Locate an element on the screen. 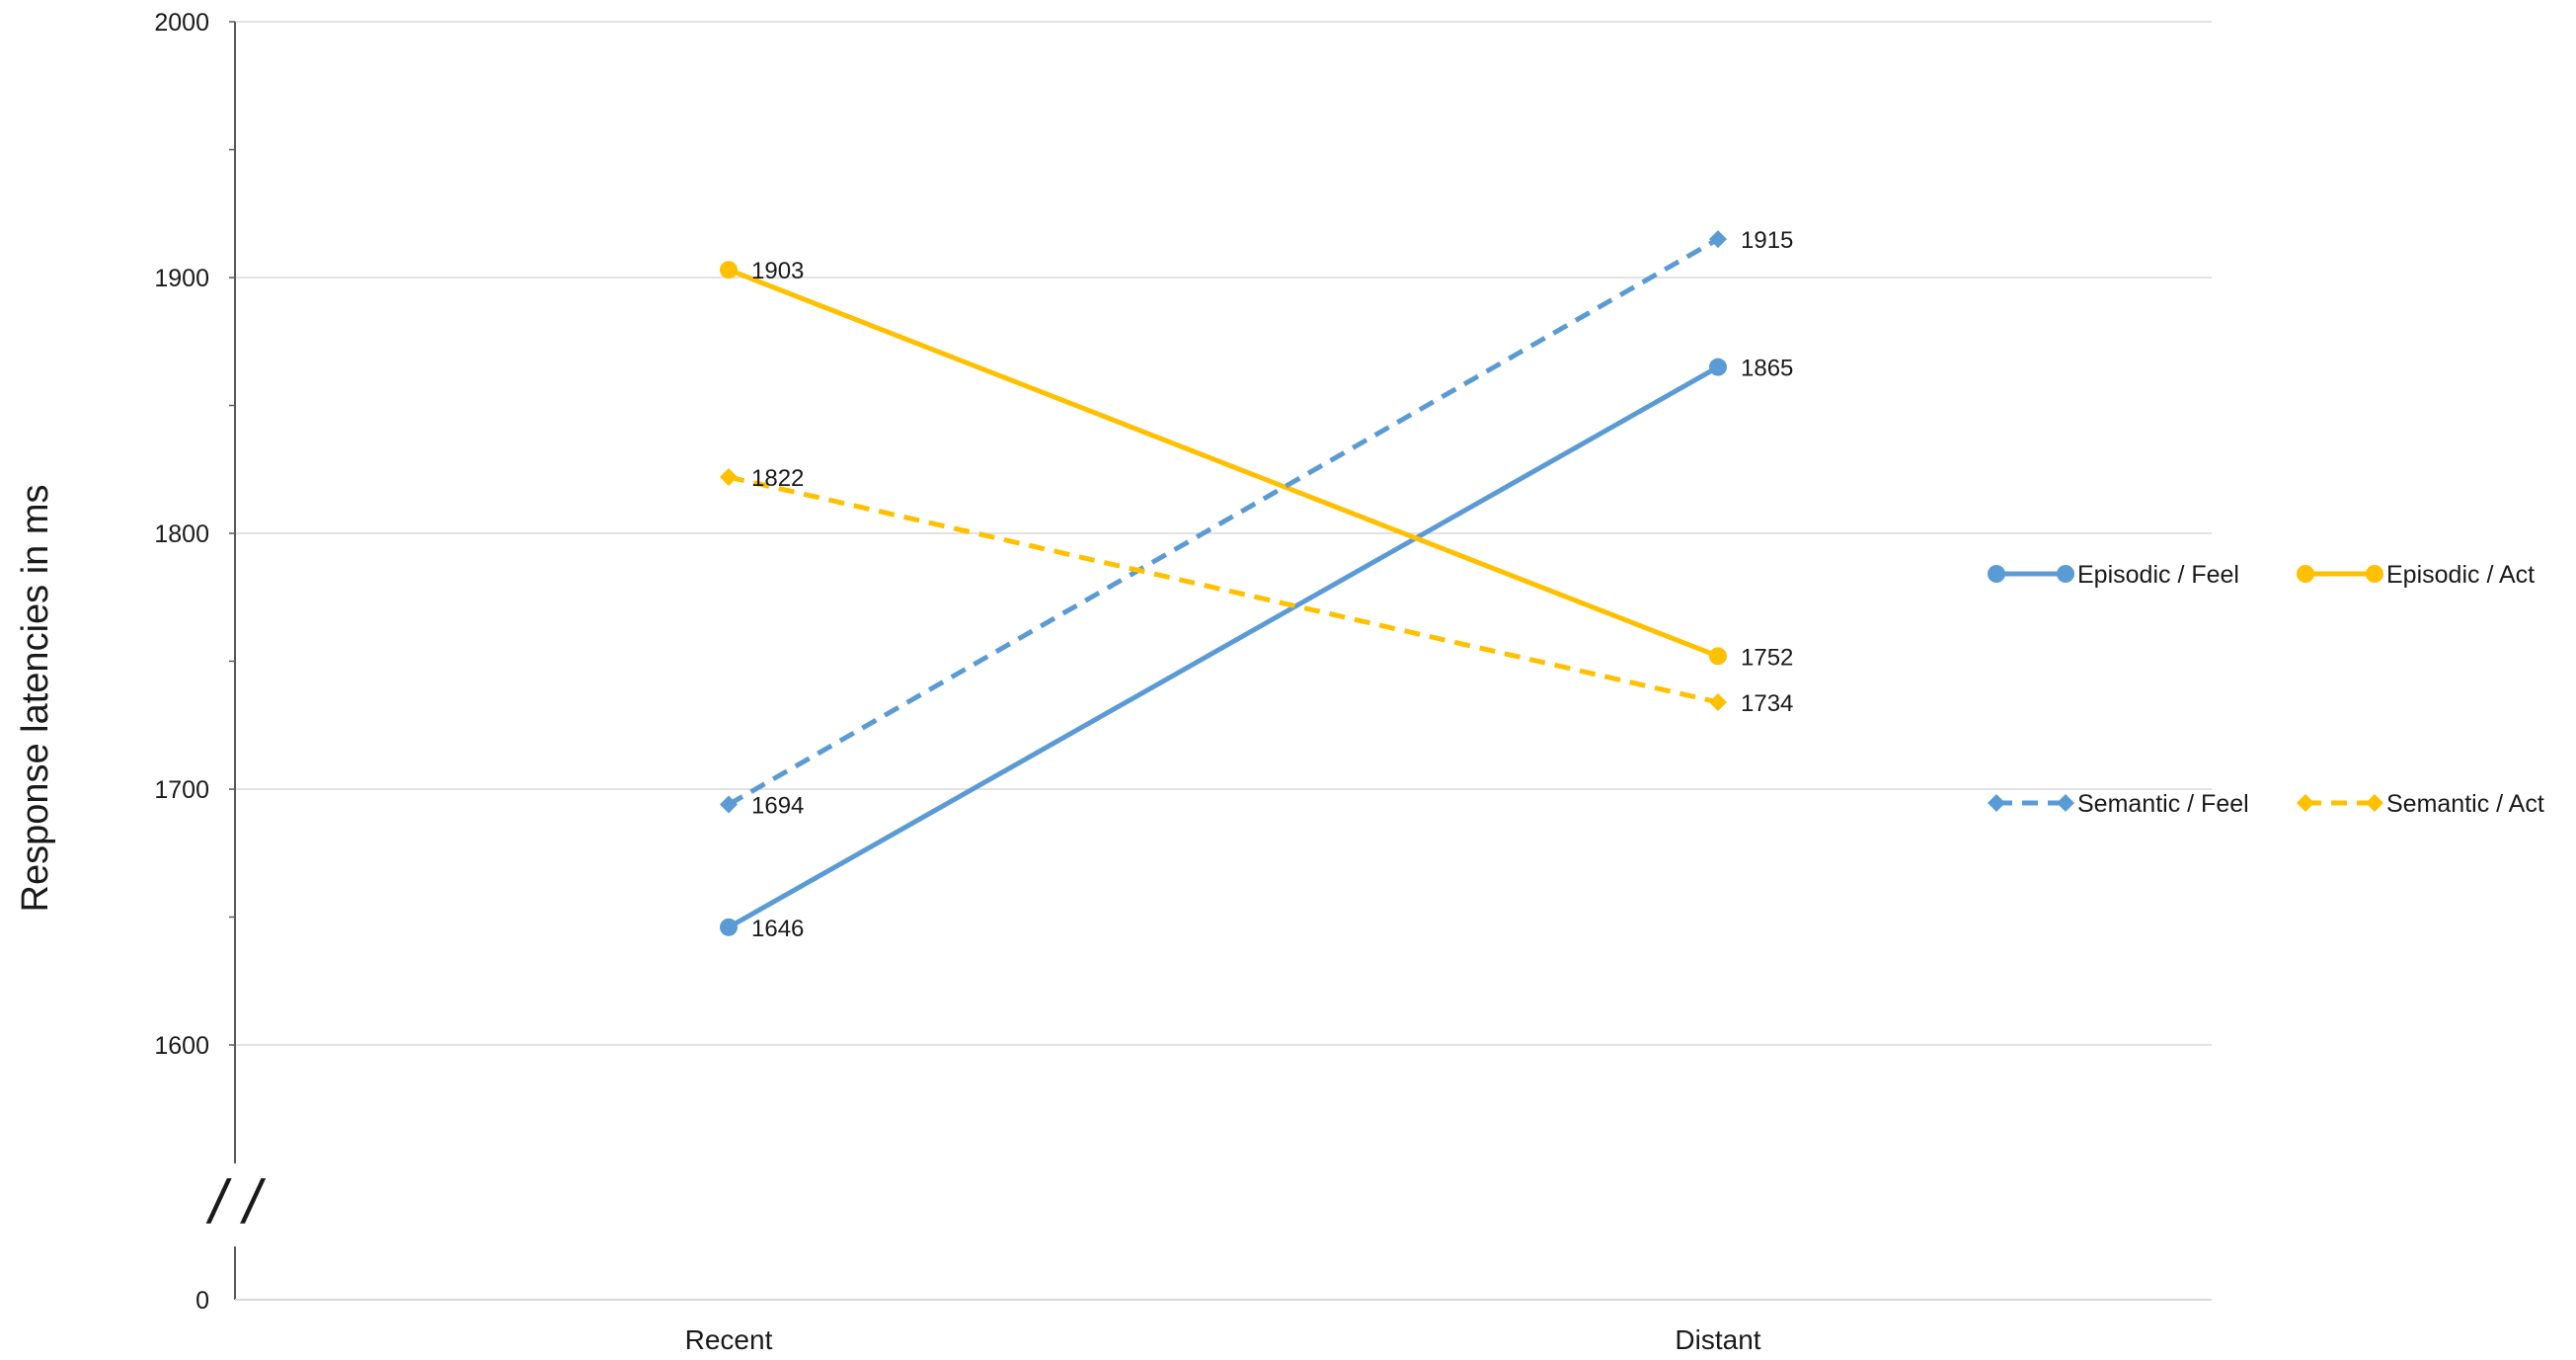 The image size is (2576, 1360). y-tick-label: 1900 is located at coordinates (181, 278).